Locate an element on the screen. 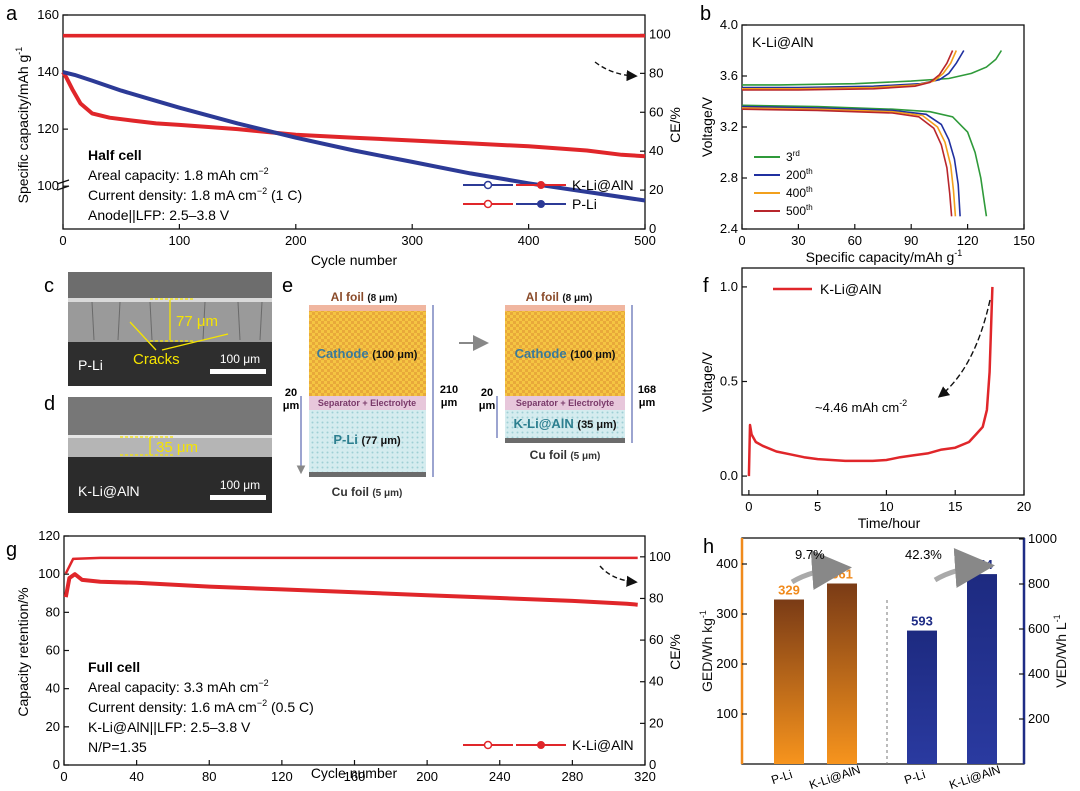 The image size is (1080, 791). x-tick-label: 200 is located at coordinates (427, 776).